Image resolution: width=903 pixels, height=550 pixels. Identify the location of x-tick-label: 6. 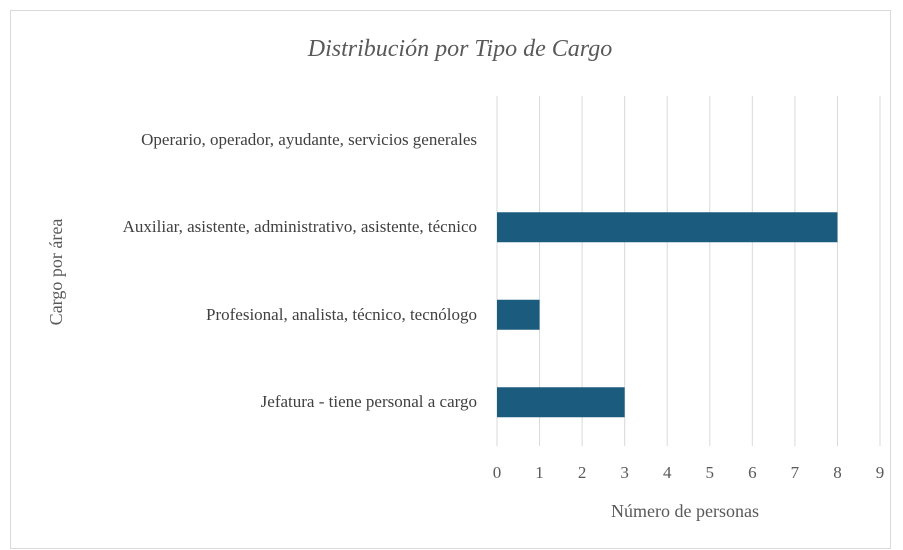
(752, 472).